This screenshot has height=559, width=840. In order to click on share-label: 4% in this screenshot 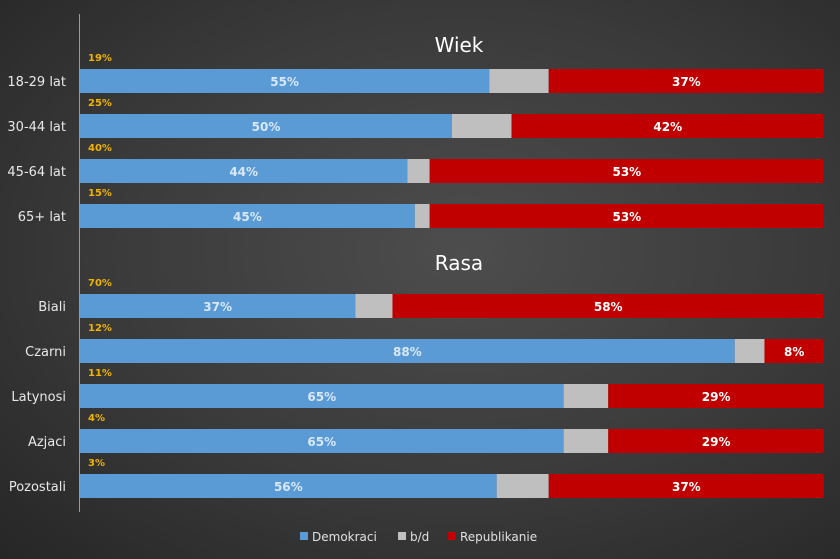, I will do `click(96, 418)`.